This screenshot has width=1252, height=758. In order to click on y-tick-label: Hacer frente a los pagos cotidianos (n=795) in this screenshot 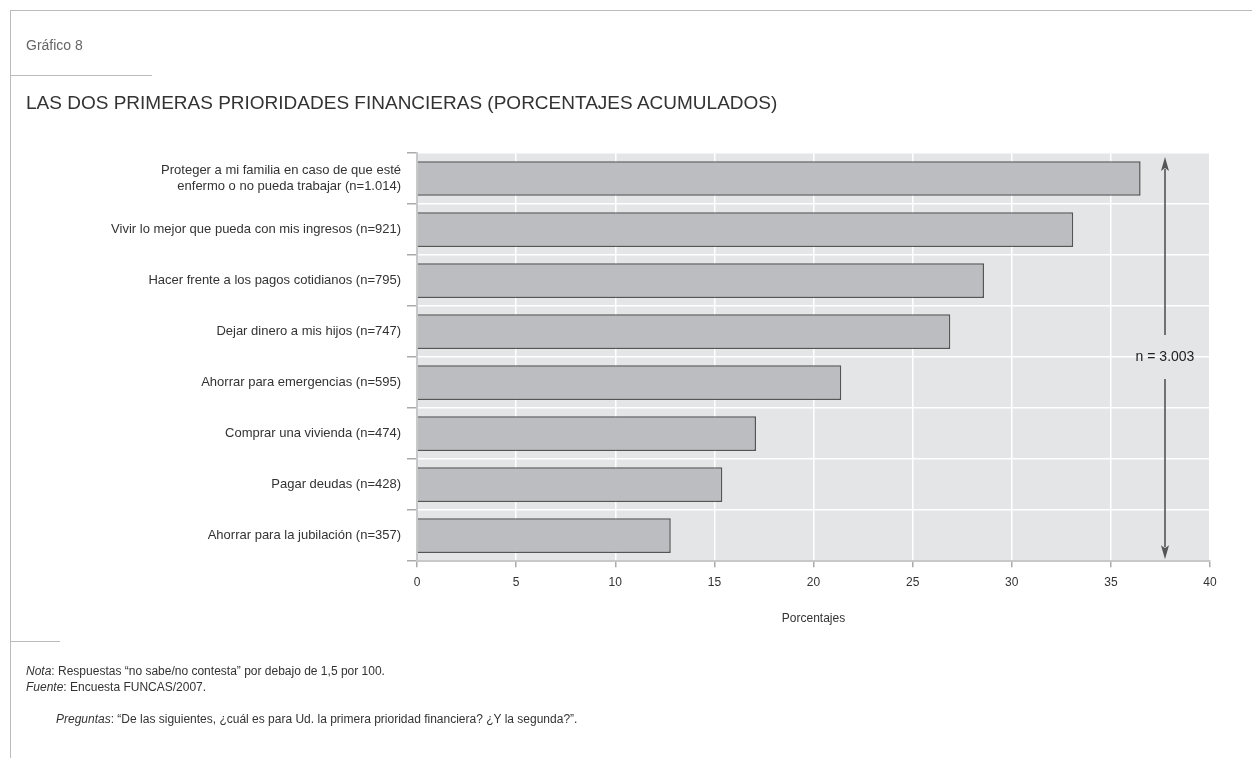, I will do `click(274, 280)`.